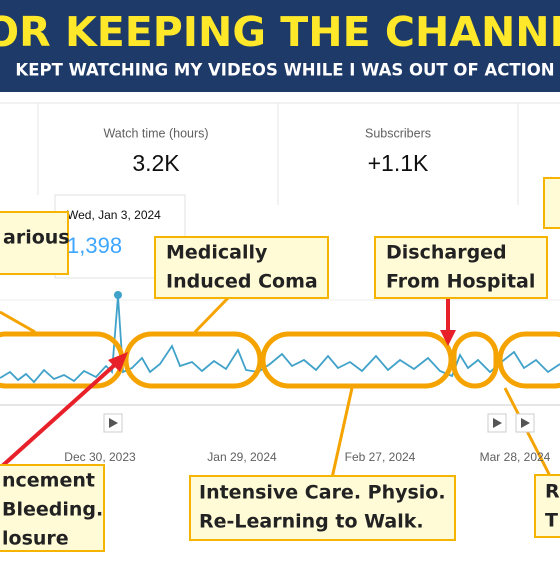 Image resolution: width=560 pixels, height=565 pixels. I want to click on metric-value: 3.2K, so click(156, 163).